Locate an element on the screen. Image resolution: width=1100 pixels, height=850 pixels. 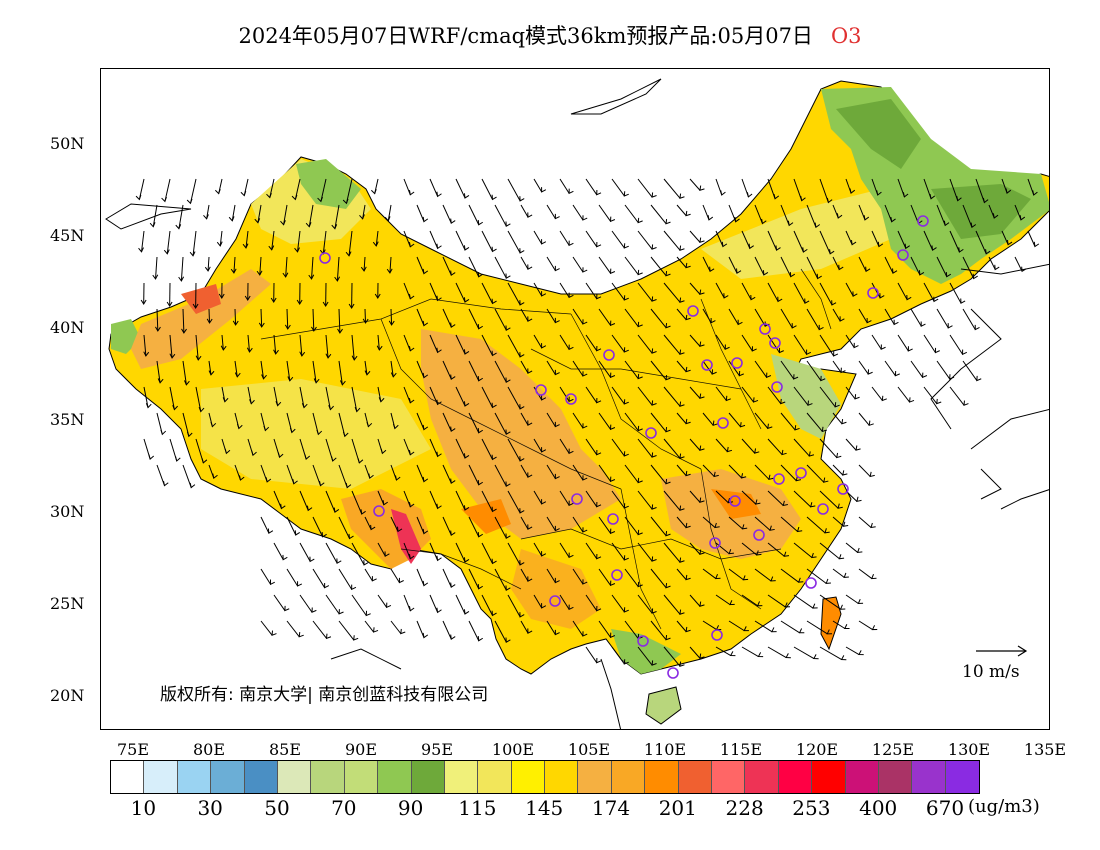
colorbar-label: 115 is located at coordinates (477, 808).